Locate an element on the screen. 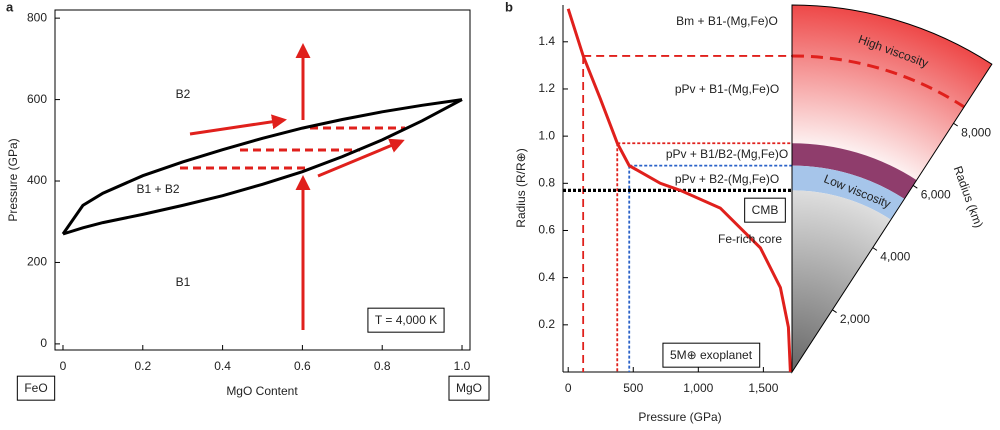 This screenshot has width=1000, height=430. radius-tick-label: 8,000 is located at coordinates (976, 132).